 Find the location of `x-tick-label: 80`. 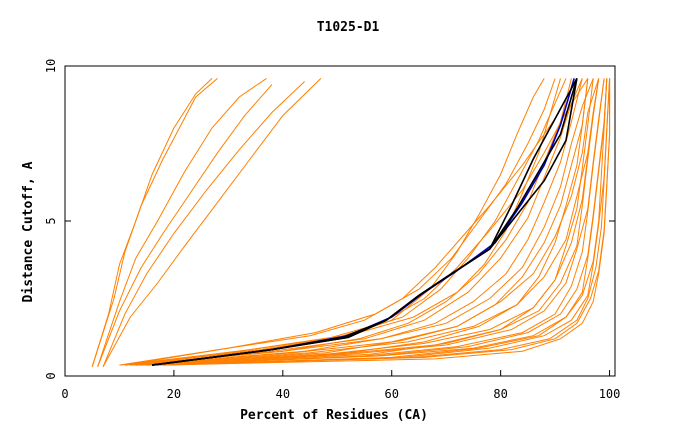

x-tick-label: 80 is located at coordinates (500, 394).